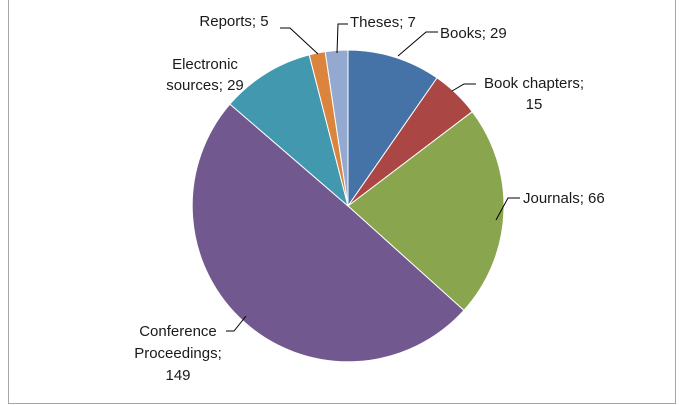 The image size is (688, 405). Describe the element at coordinates (564, 198) in the screenshot. I see `data-label-journals: Journals; 66` at that location.